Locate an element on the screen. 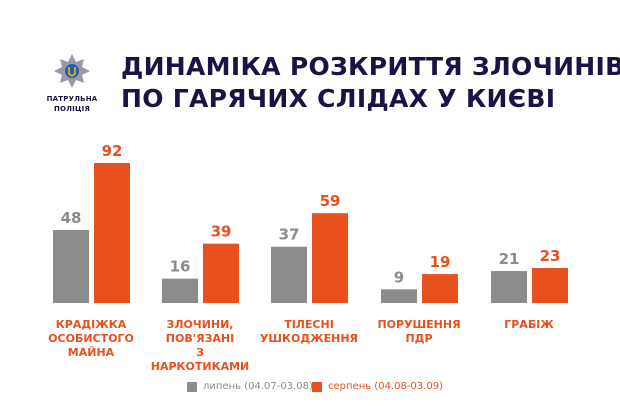  legend-swatch-orange is located at coordinates (317, 386).